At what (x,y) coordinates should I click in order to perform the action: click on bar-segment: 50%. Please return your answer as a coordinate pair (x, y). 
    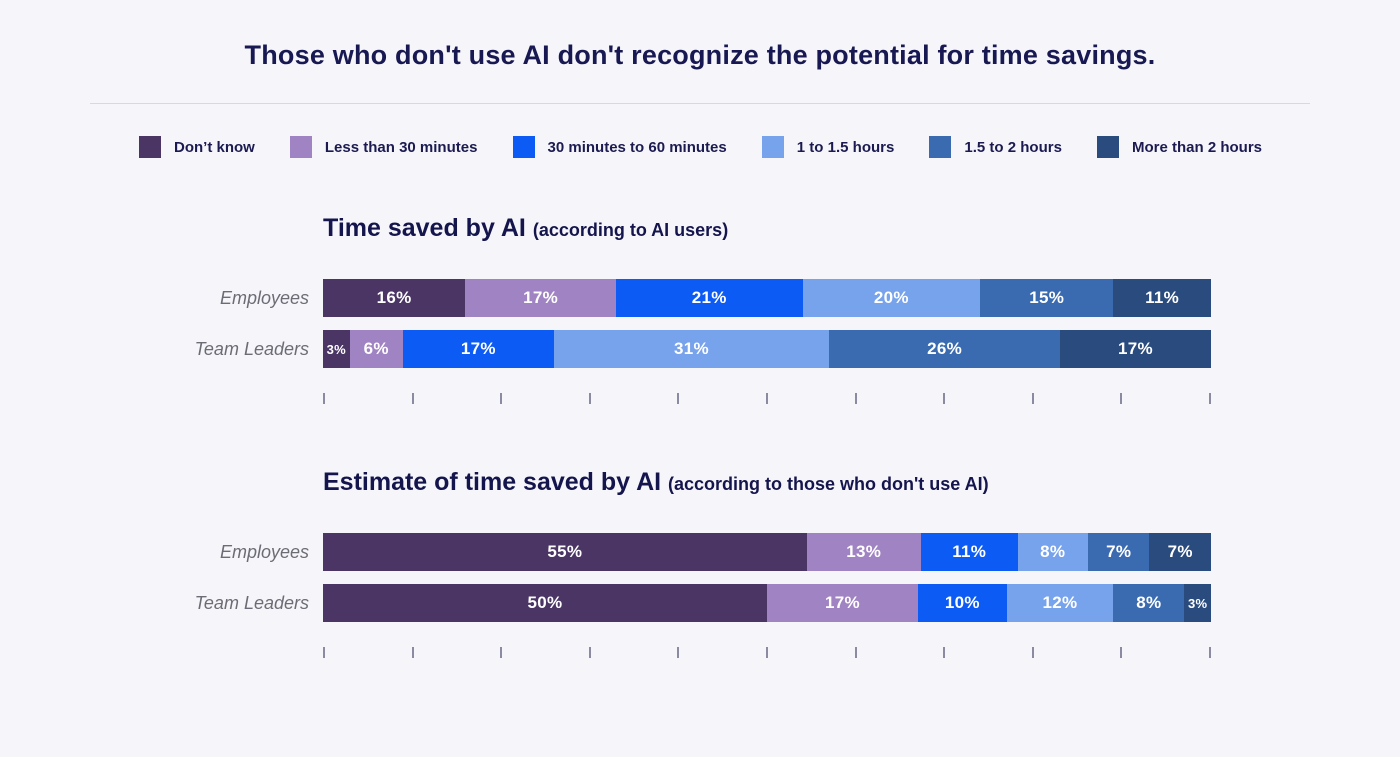
    Looking at the image, I should click on (545, 603).